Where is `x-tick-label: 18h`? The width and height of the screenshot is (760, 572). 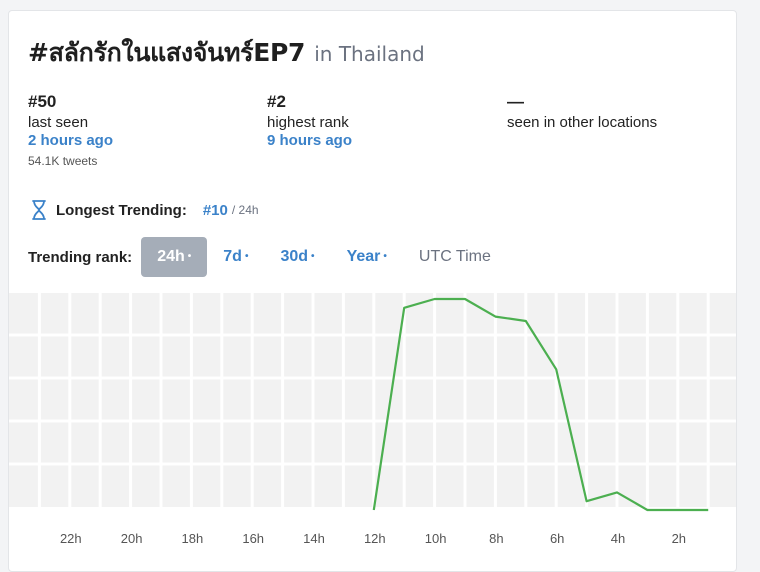 x-tick-label: 18h is located at coordinates (193, 538).